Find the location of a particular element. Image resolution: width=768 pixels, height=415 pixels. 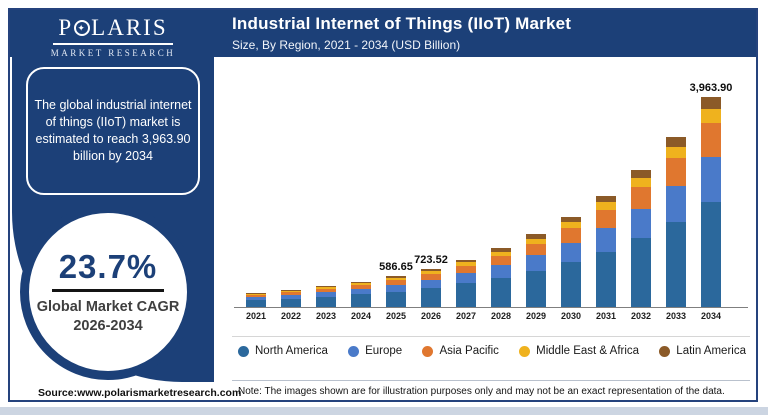

bar-2033-segment-europe is located at coordinates (676, 204).